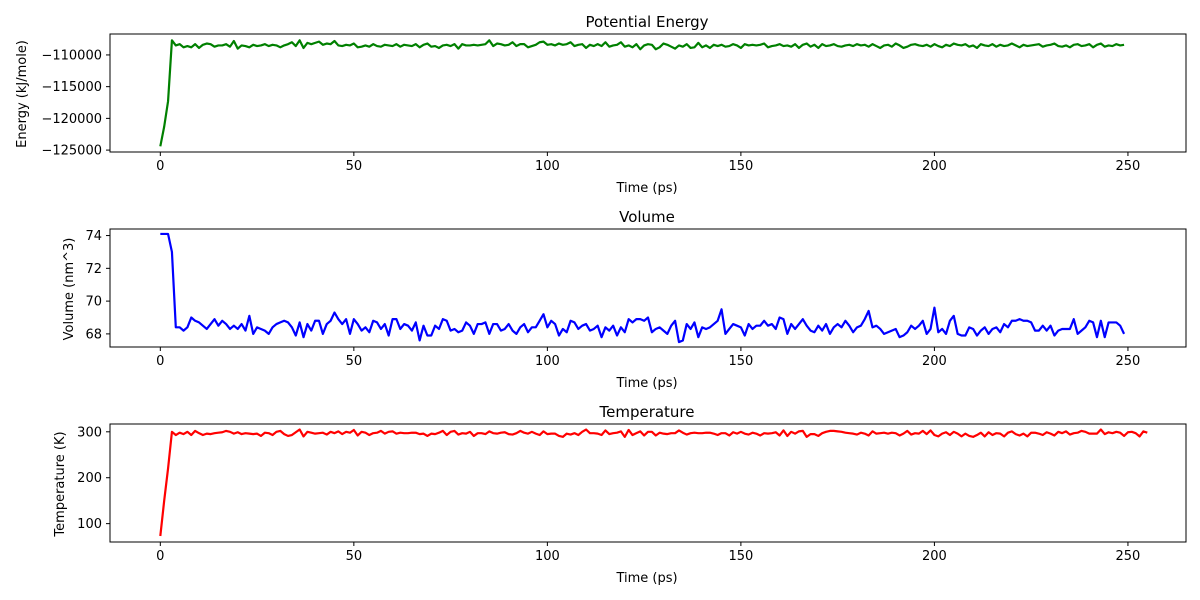  What do you see at coordinates (93, 334) in the screenshot?
I see `y-tick-label: 68` at bounding box center [93, 334].